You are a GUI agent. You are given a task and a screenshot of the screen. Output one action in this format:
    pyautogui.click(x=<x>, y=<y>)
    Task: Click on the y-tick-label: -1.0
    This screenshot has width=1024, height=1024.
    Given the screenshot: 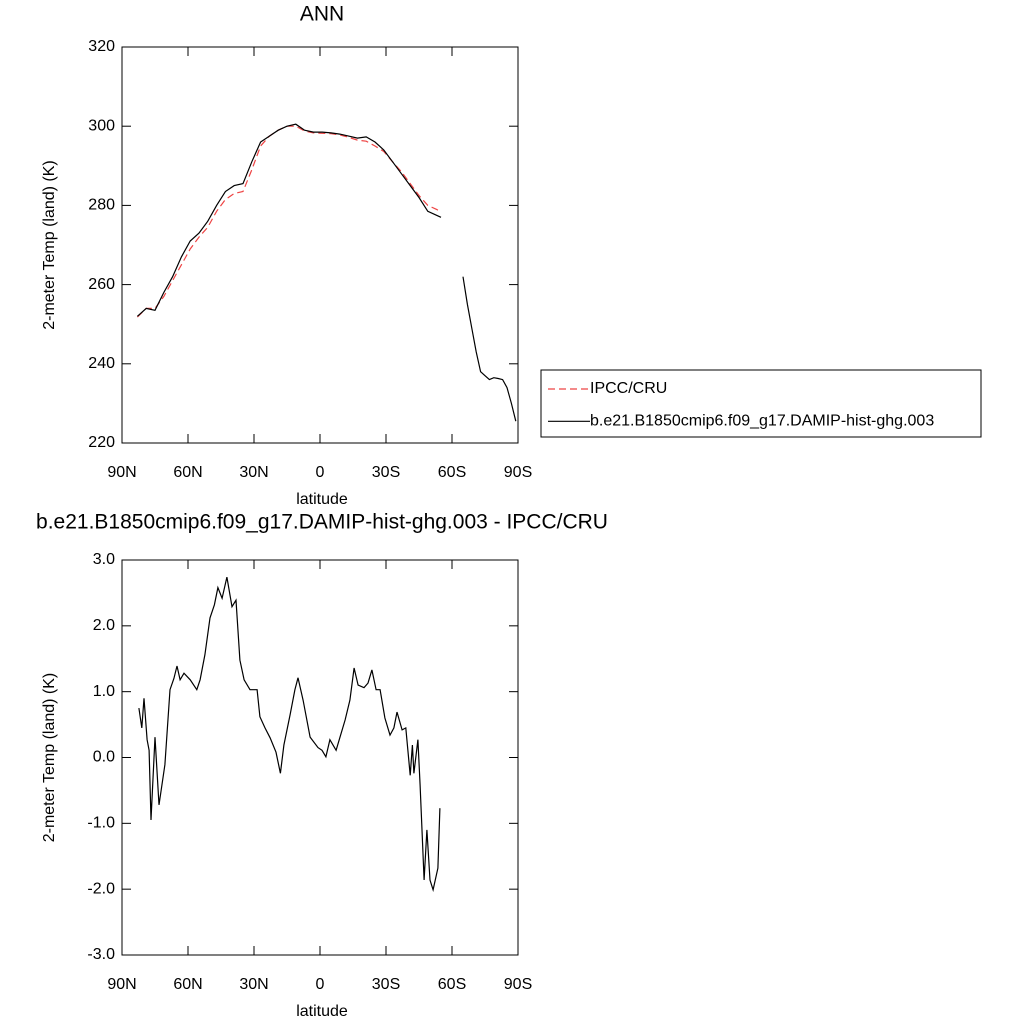 What is the action you would take?
    pyautogui.click(x=101, y=823)
    